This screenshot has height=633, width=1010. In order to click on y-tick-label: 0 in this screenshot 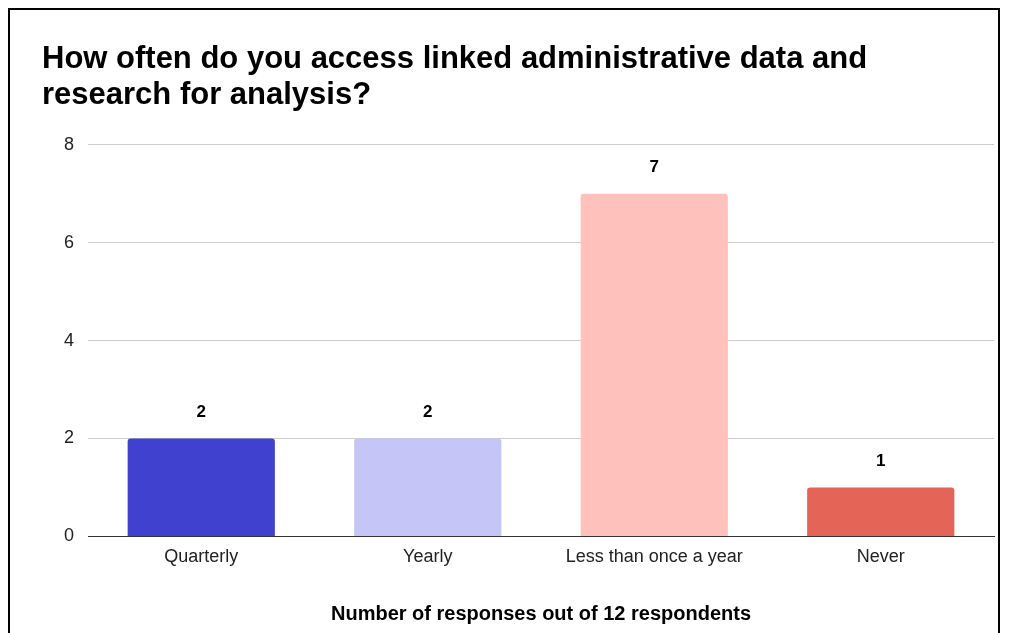, I will do `click(69, 535)`.